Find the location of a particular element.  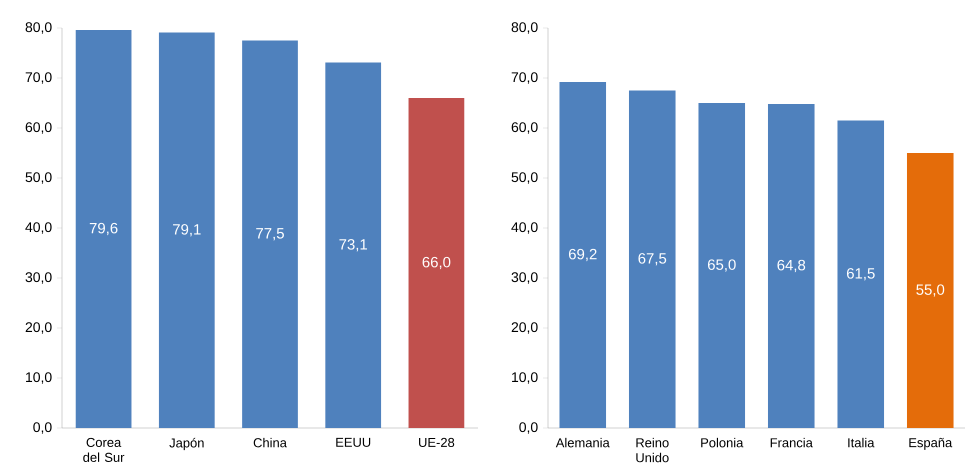

x-tick-label: Japón is located at coordinates (186, 444).